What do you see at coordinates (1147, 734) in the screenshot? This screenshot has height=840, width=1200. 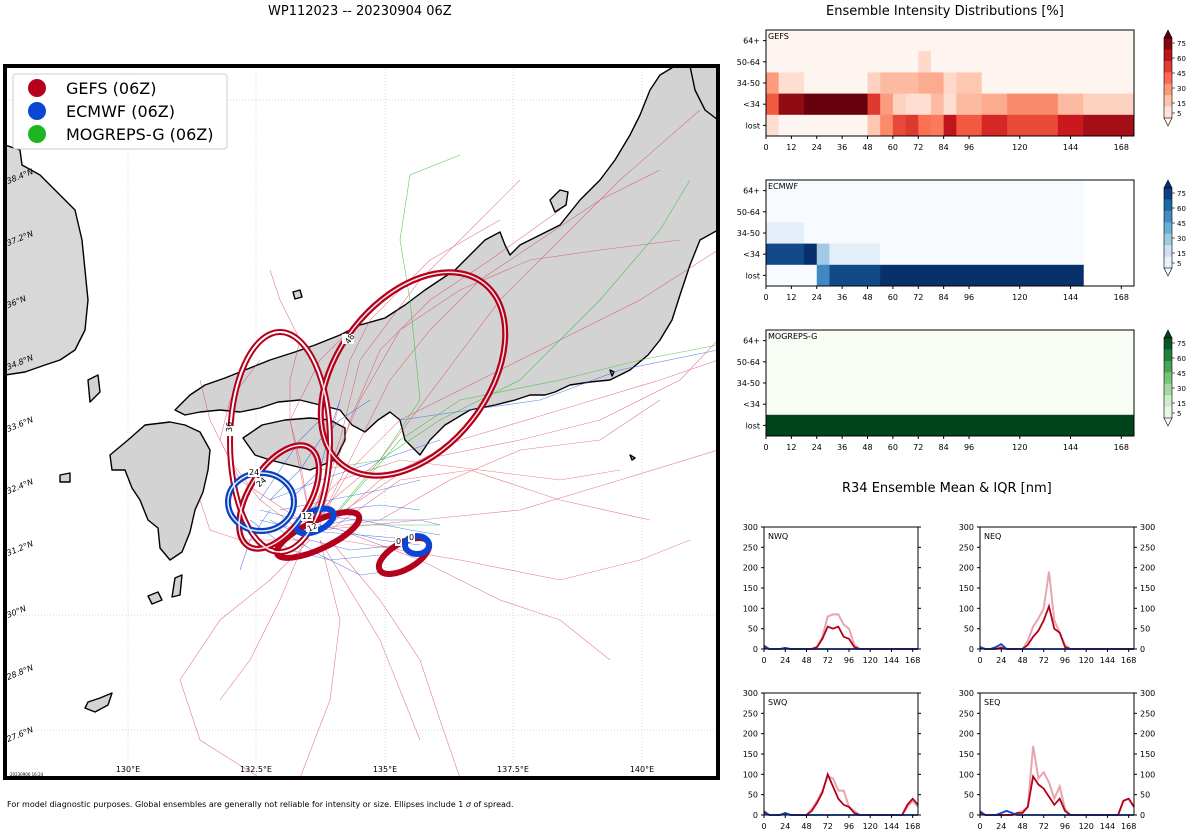 I see `y-tick-label-right: 200` at bounding box center [1147, 734].